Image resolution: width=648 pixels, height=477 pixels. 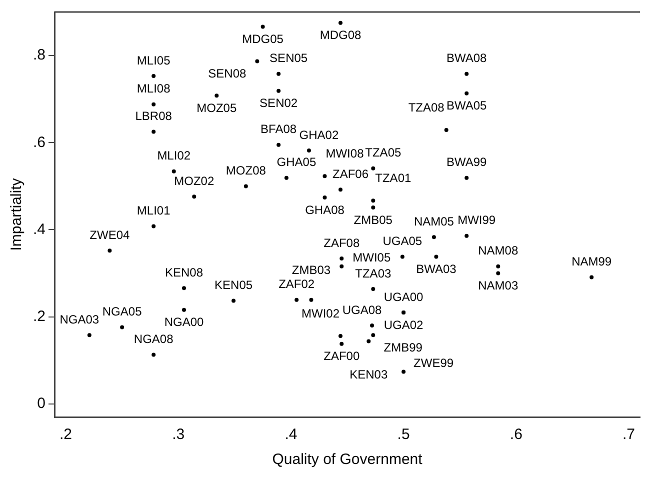 I want to click on data-label: NGA08, so click(x=154, y=339).